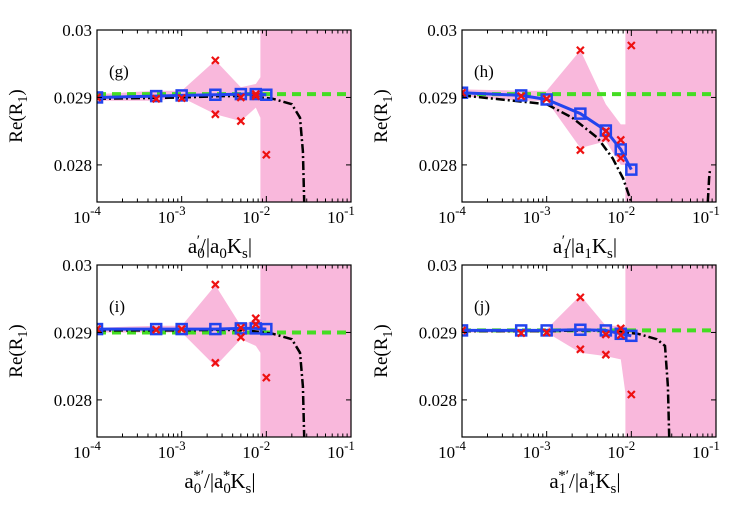 Image resolution: width=747 pixels, height=506 pixels. What do you see at coordinates (341, 215) in the screenshot?
I see `x-tick-label: 10⁻¹` at bounding box center [341, 215].